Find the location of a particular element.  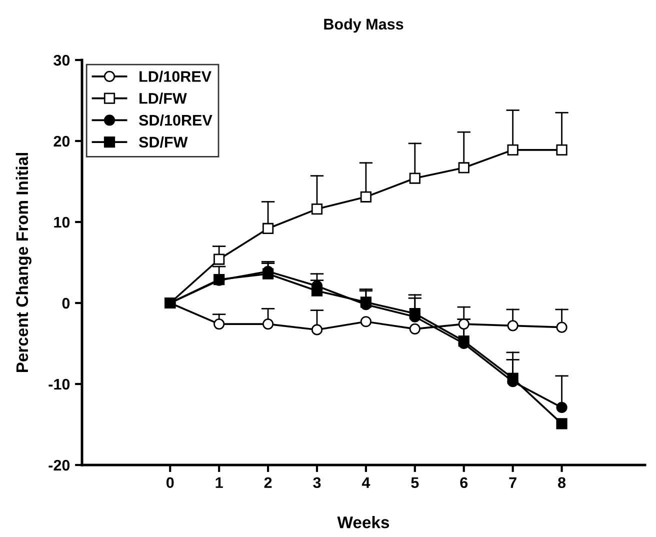

x-tick-label: 4 is located at coordinates (366, 482).